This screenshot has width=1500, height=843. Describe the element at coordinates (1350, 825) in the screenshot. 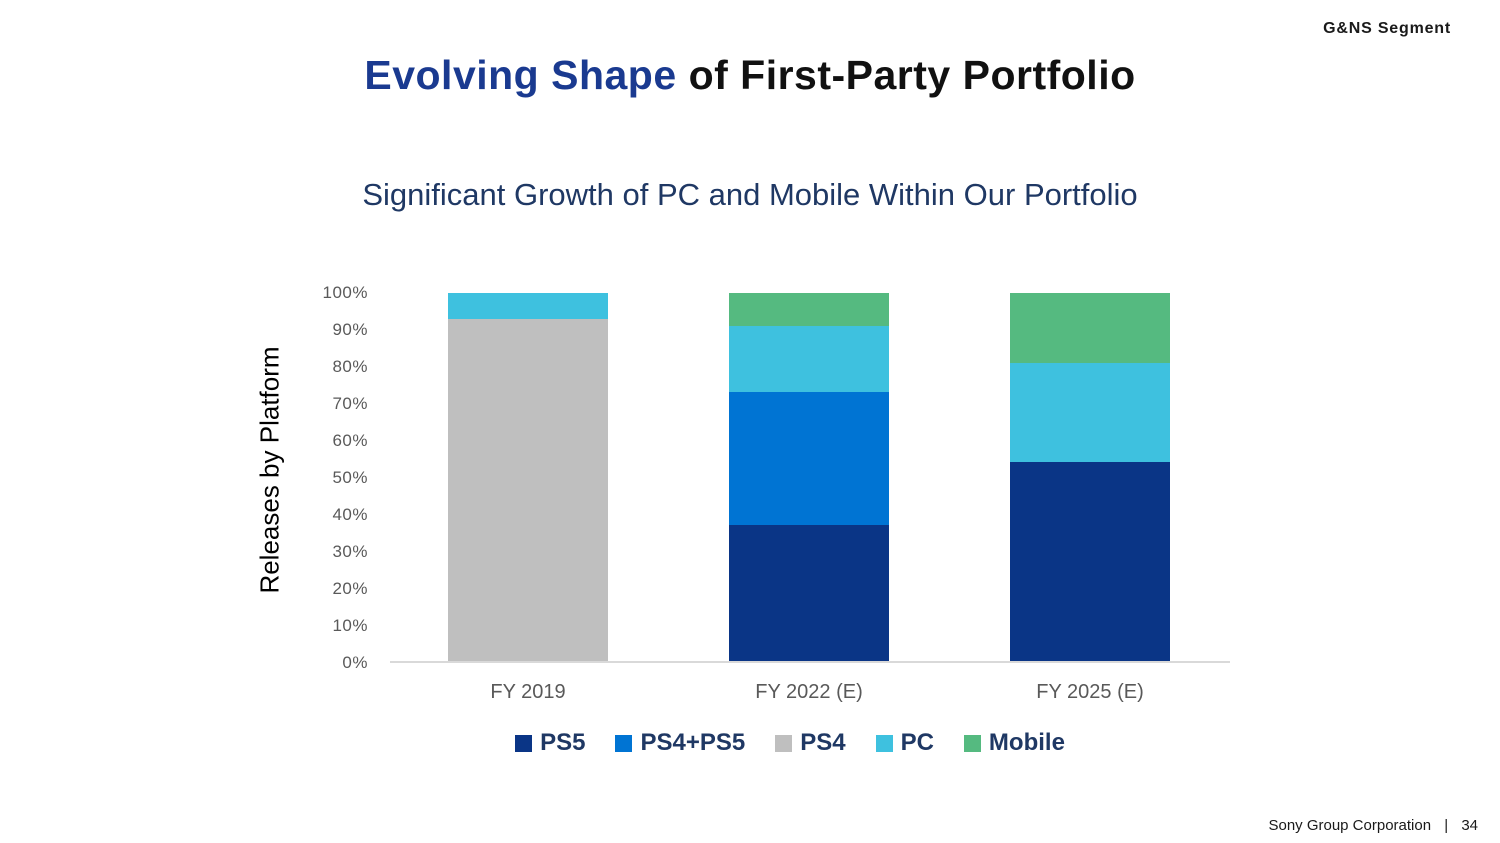

I see `footer-company: Sony Group Corporation` at that location.